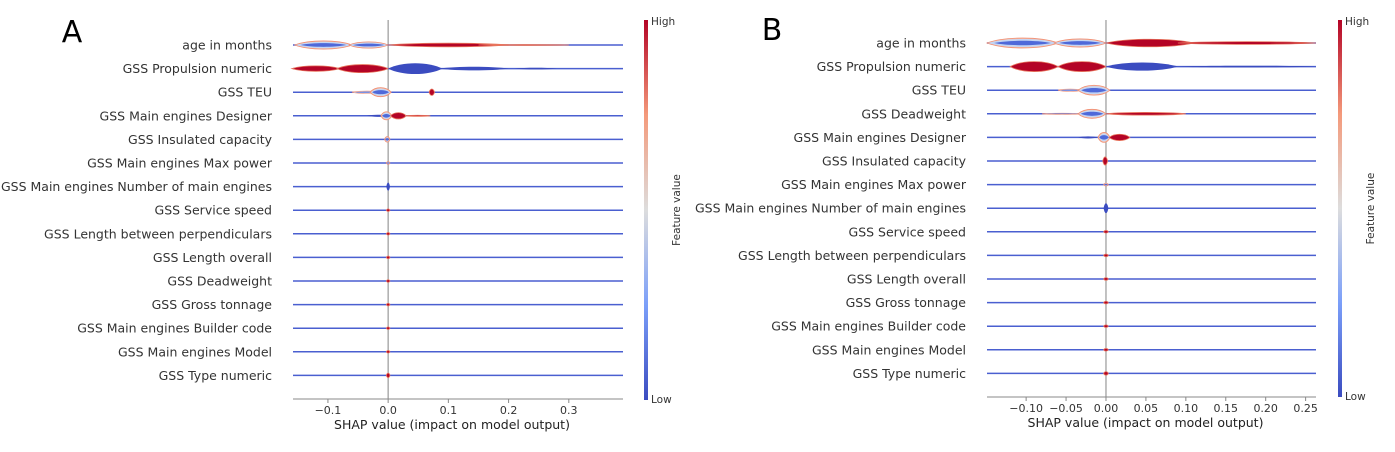  I want to click on x-tick-label: 0.20, so click(1265, 408).